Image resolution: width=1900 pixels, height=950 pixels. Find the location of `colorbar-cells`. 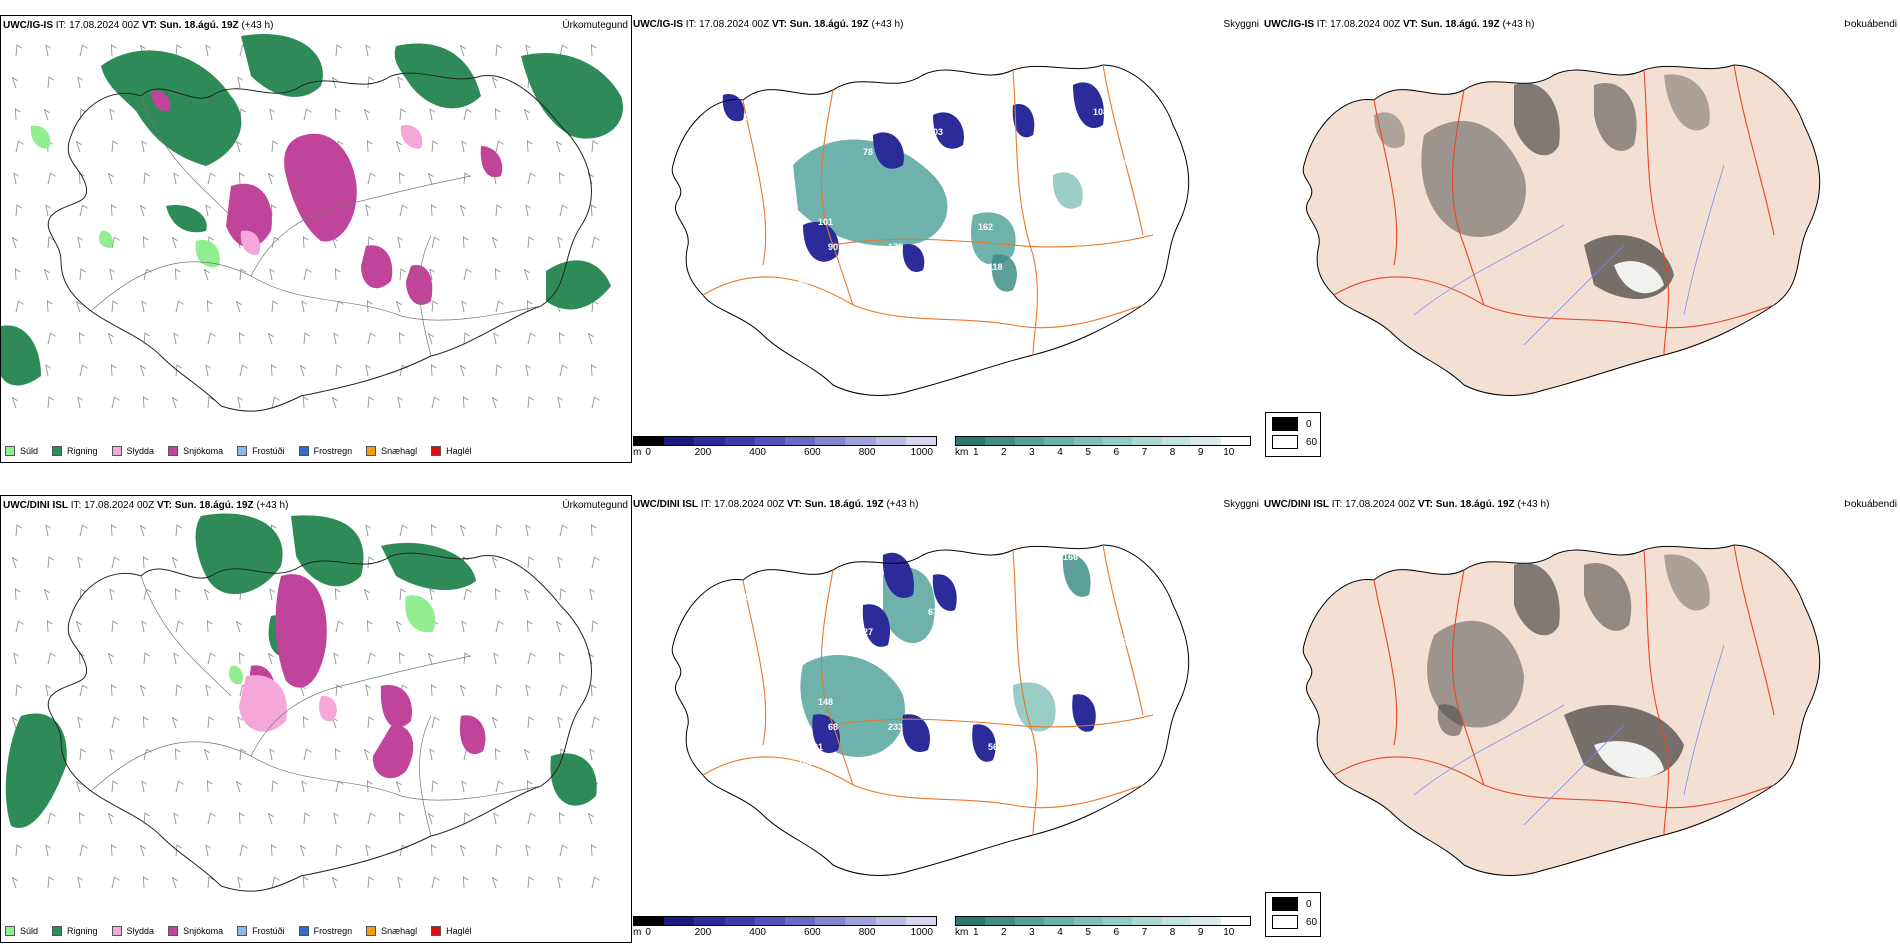

colorbar-cells is located at coordinates (1103, 441).